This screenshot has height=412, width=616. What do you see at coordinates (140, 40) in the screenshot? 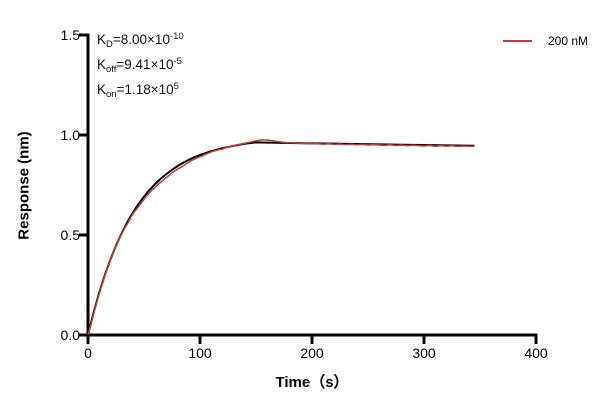
I see `kd-value: KD=8.00×10-10` at bounding box center [140, 40].